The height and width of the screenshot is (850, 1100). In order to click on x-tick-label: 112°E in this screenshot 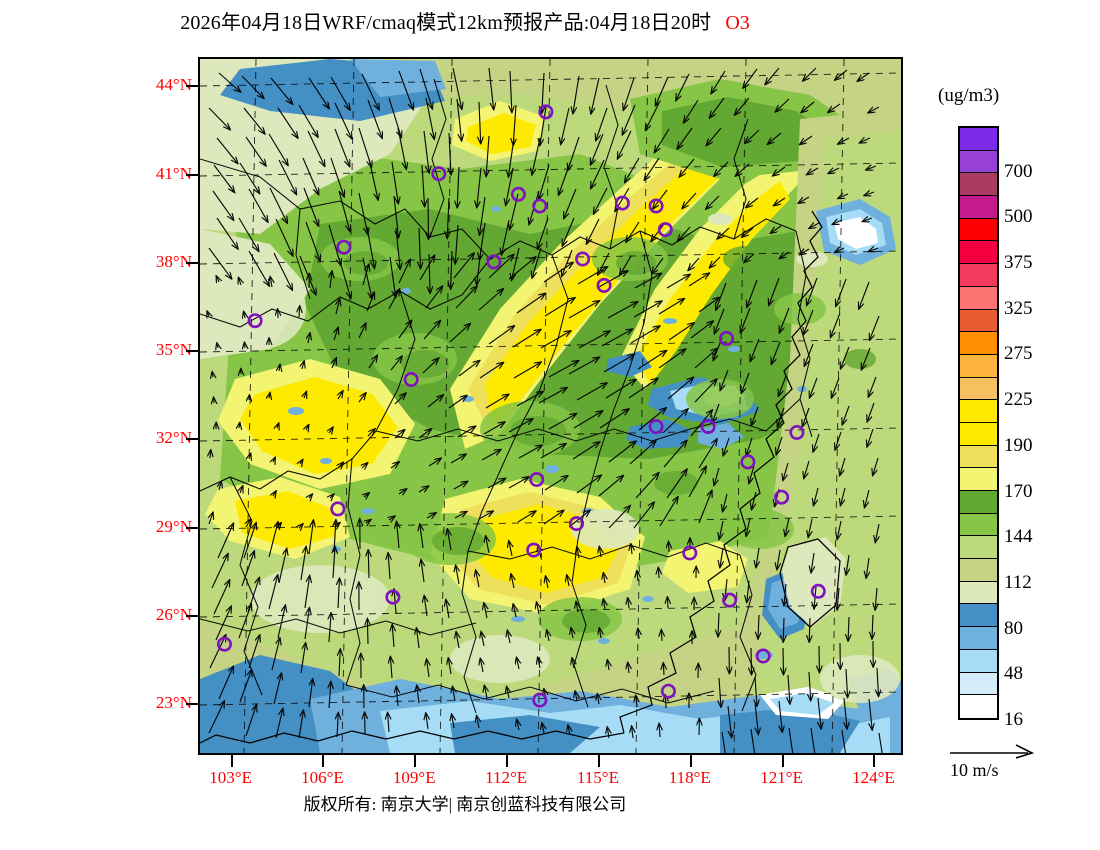, I will do `click(506, 777)`.